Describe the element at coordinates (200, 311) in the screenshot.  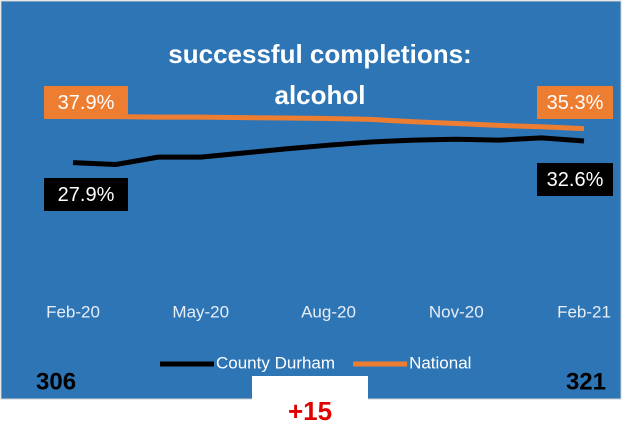
I see `x-tick-label: May-20` at that location.